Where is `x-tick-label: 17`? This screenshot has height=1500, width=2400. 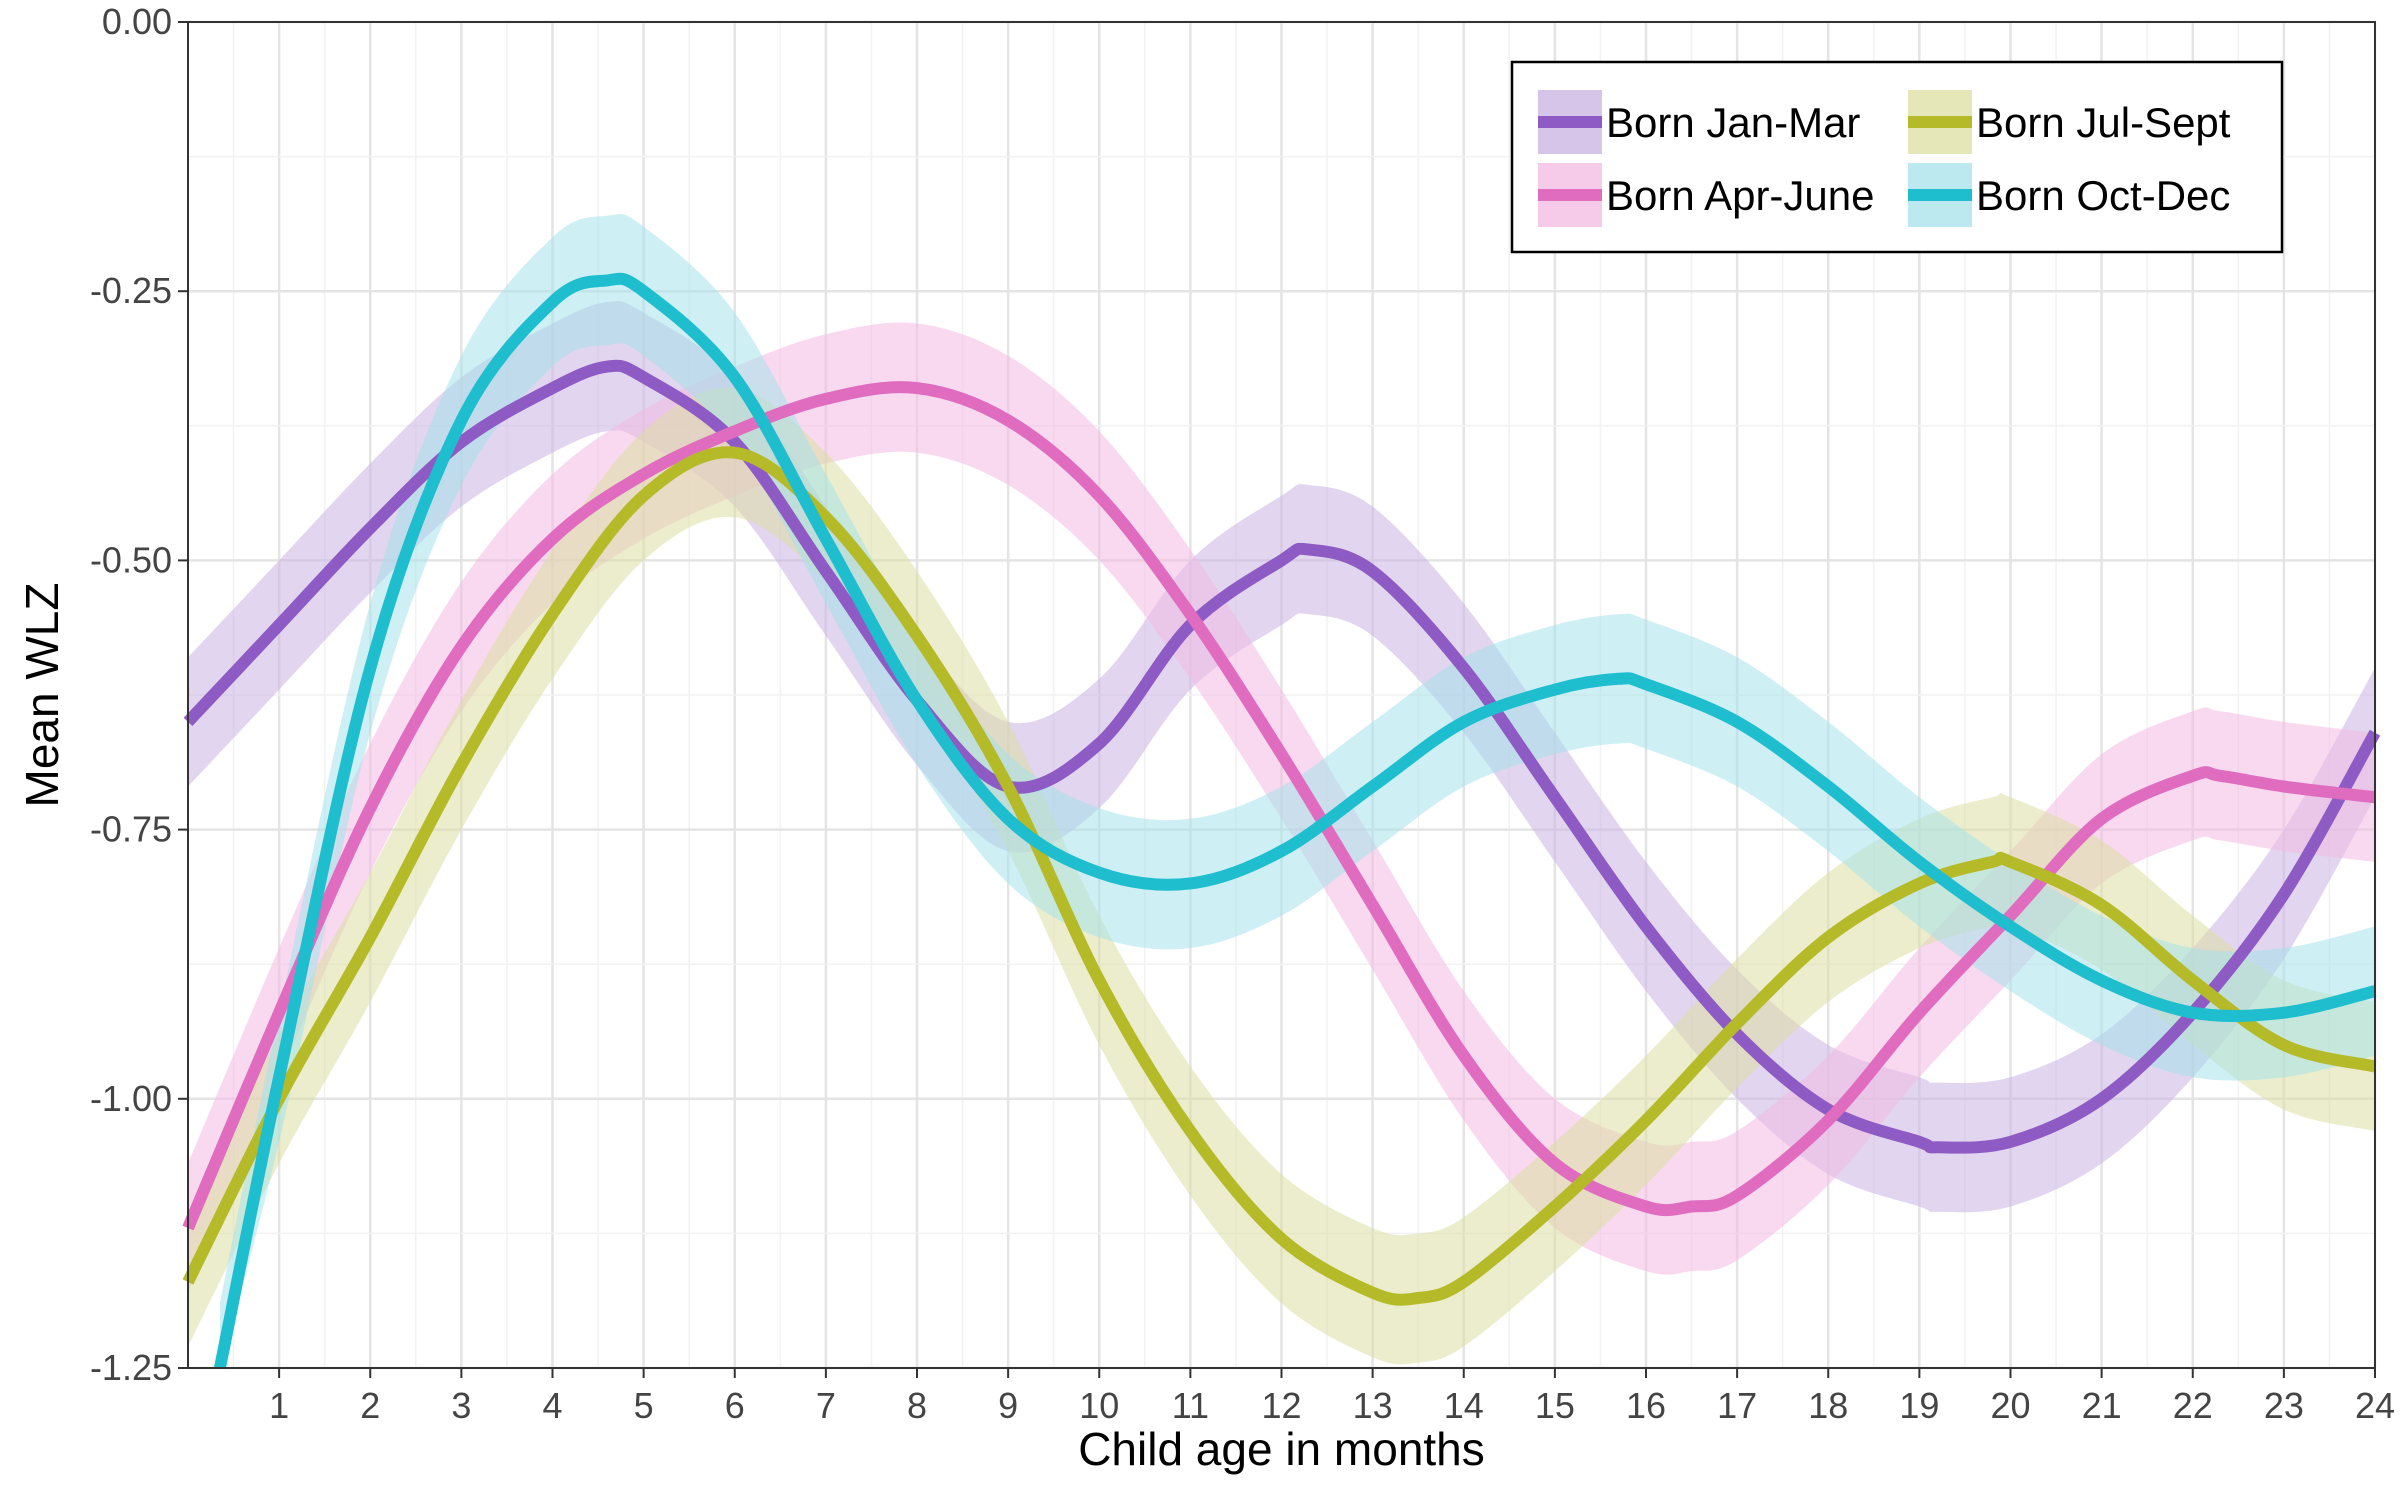 x-tick-label: 17 is located at coordinates (1737, 1405).